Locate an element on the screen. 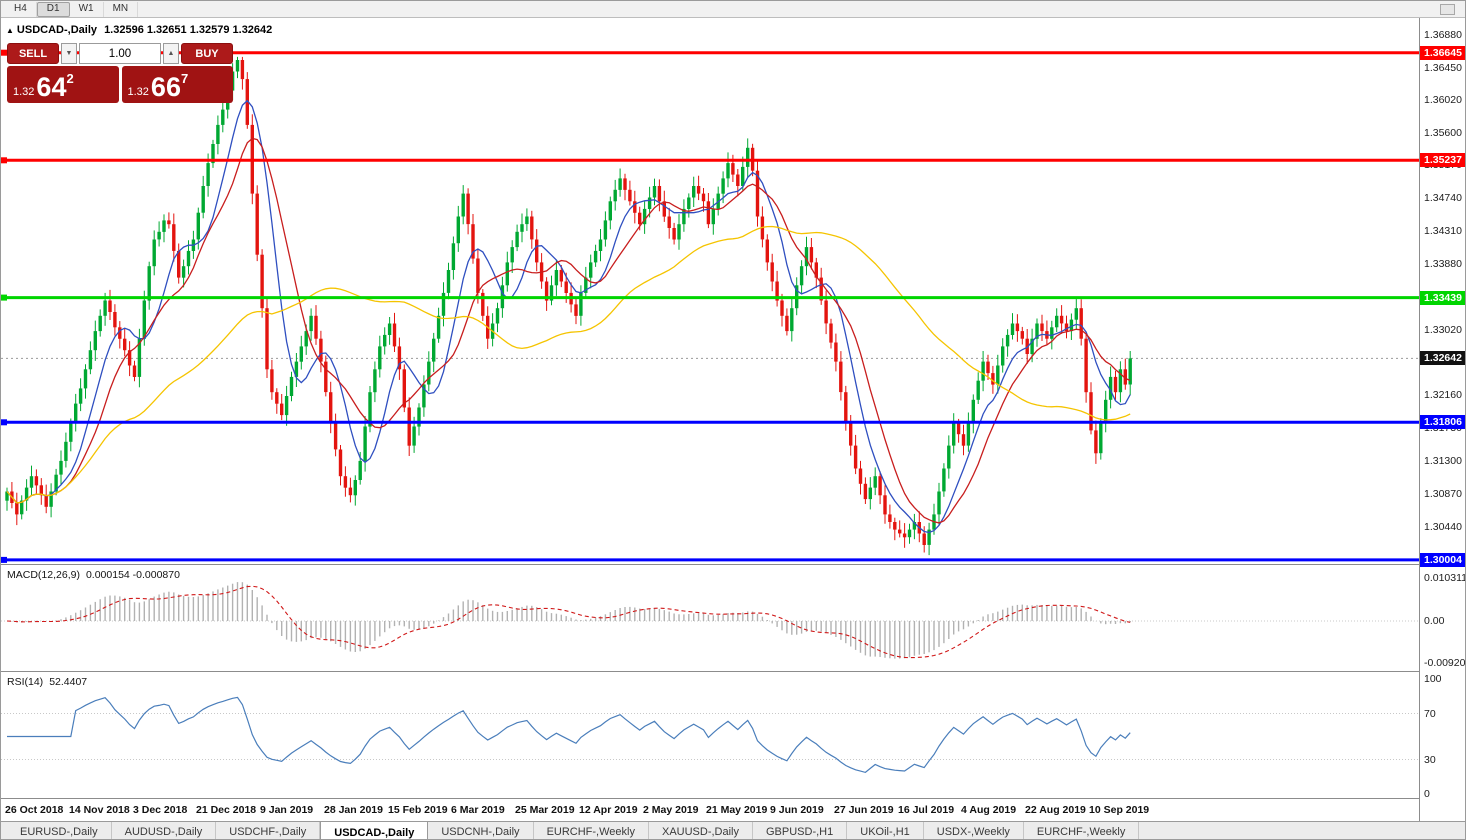 Image resolution: width=1466 pixels, height=840 pixels. volume-increase-button: ▲ is located at coordinates (171, 53).